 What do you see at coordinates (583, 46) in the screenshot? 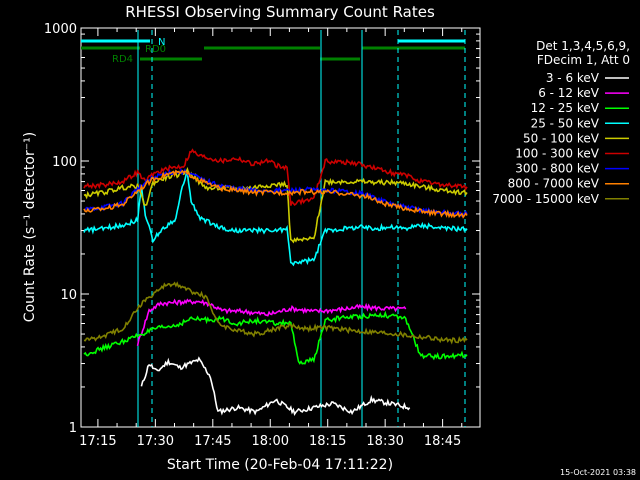
I see `legend-header-line-1: Det 1,3,4,5,6,9,` at bounding box center [583, 46].